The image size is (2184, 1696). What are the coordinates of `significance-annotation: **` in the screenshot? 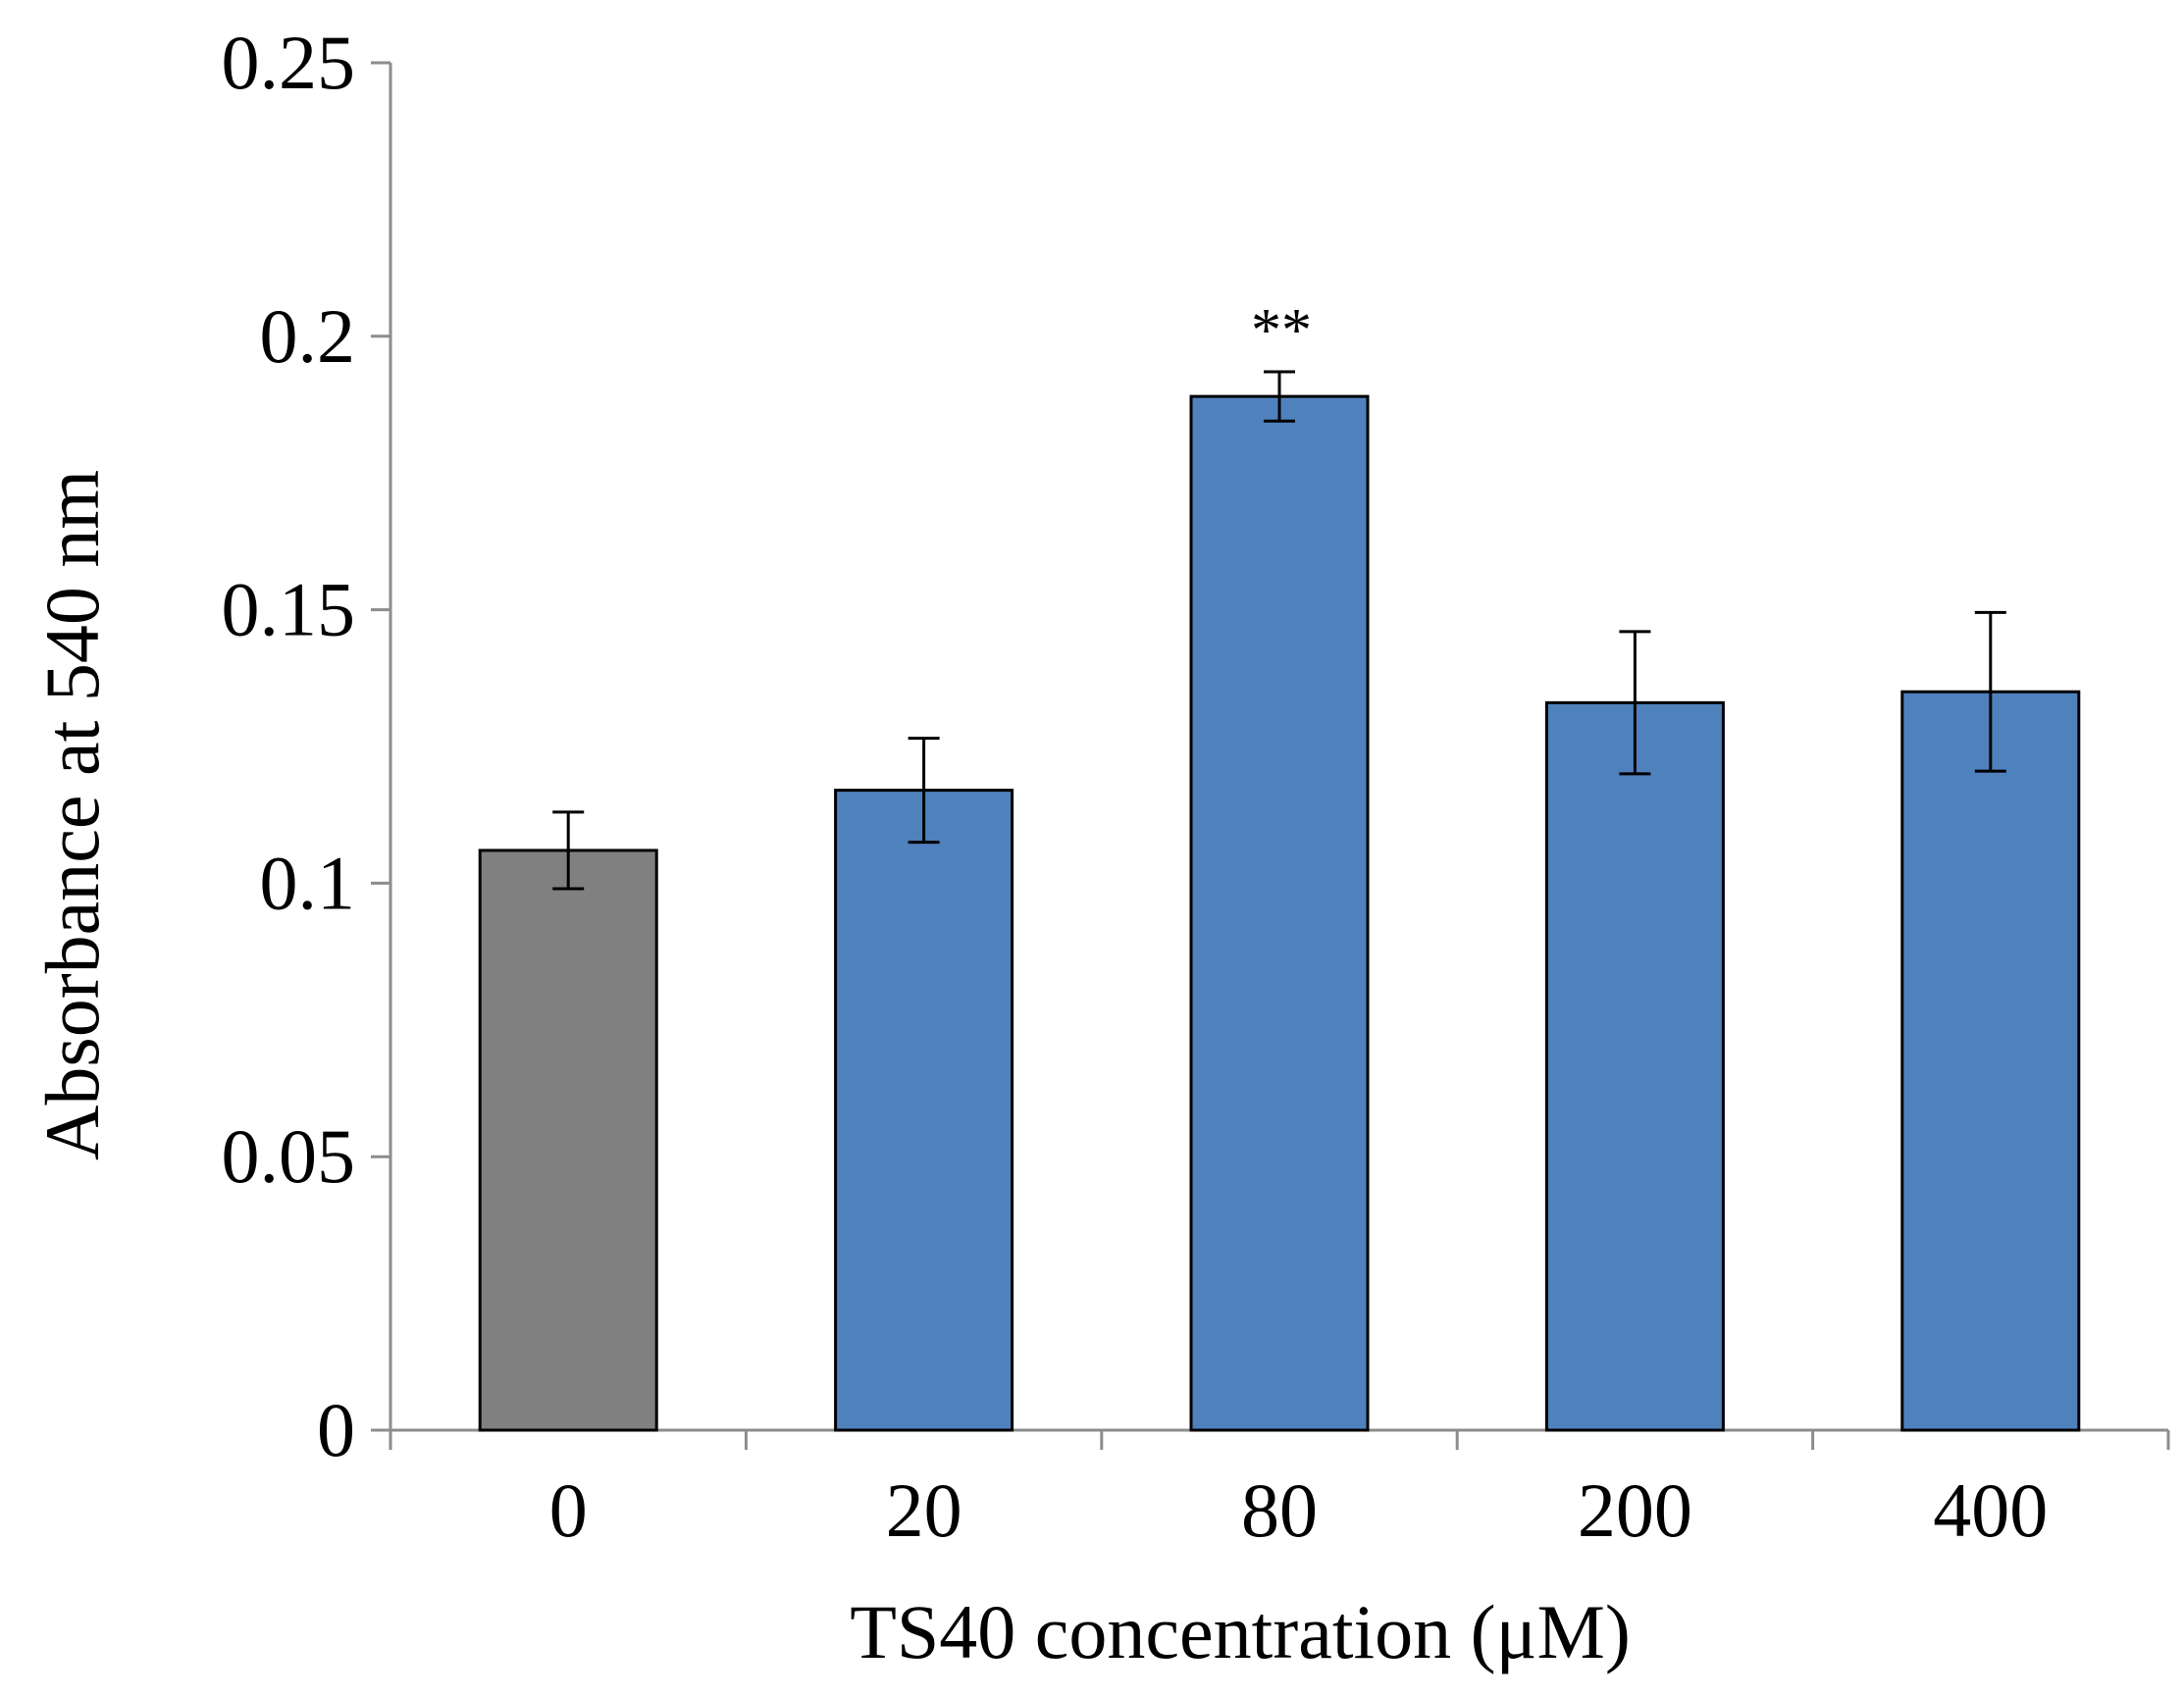 It's located at (1281, 330).